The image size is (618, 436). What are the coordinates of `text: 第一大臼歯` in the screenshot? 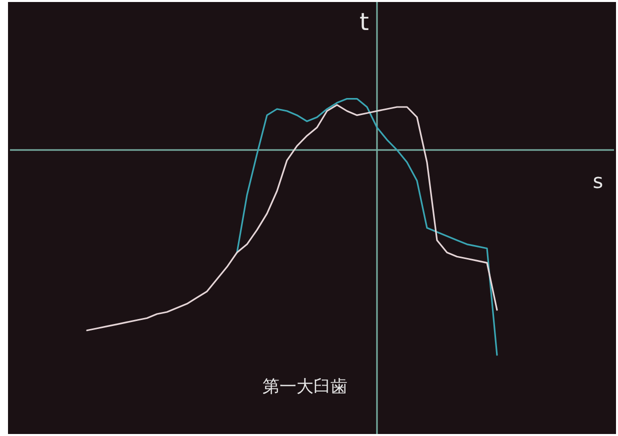 It's located at (305, 387).